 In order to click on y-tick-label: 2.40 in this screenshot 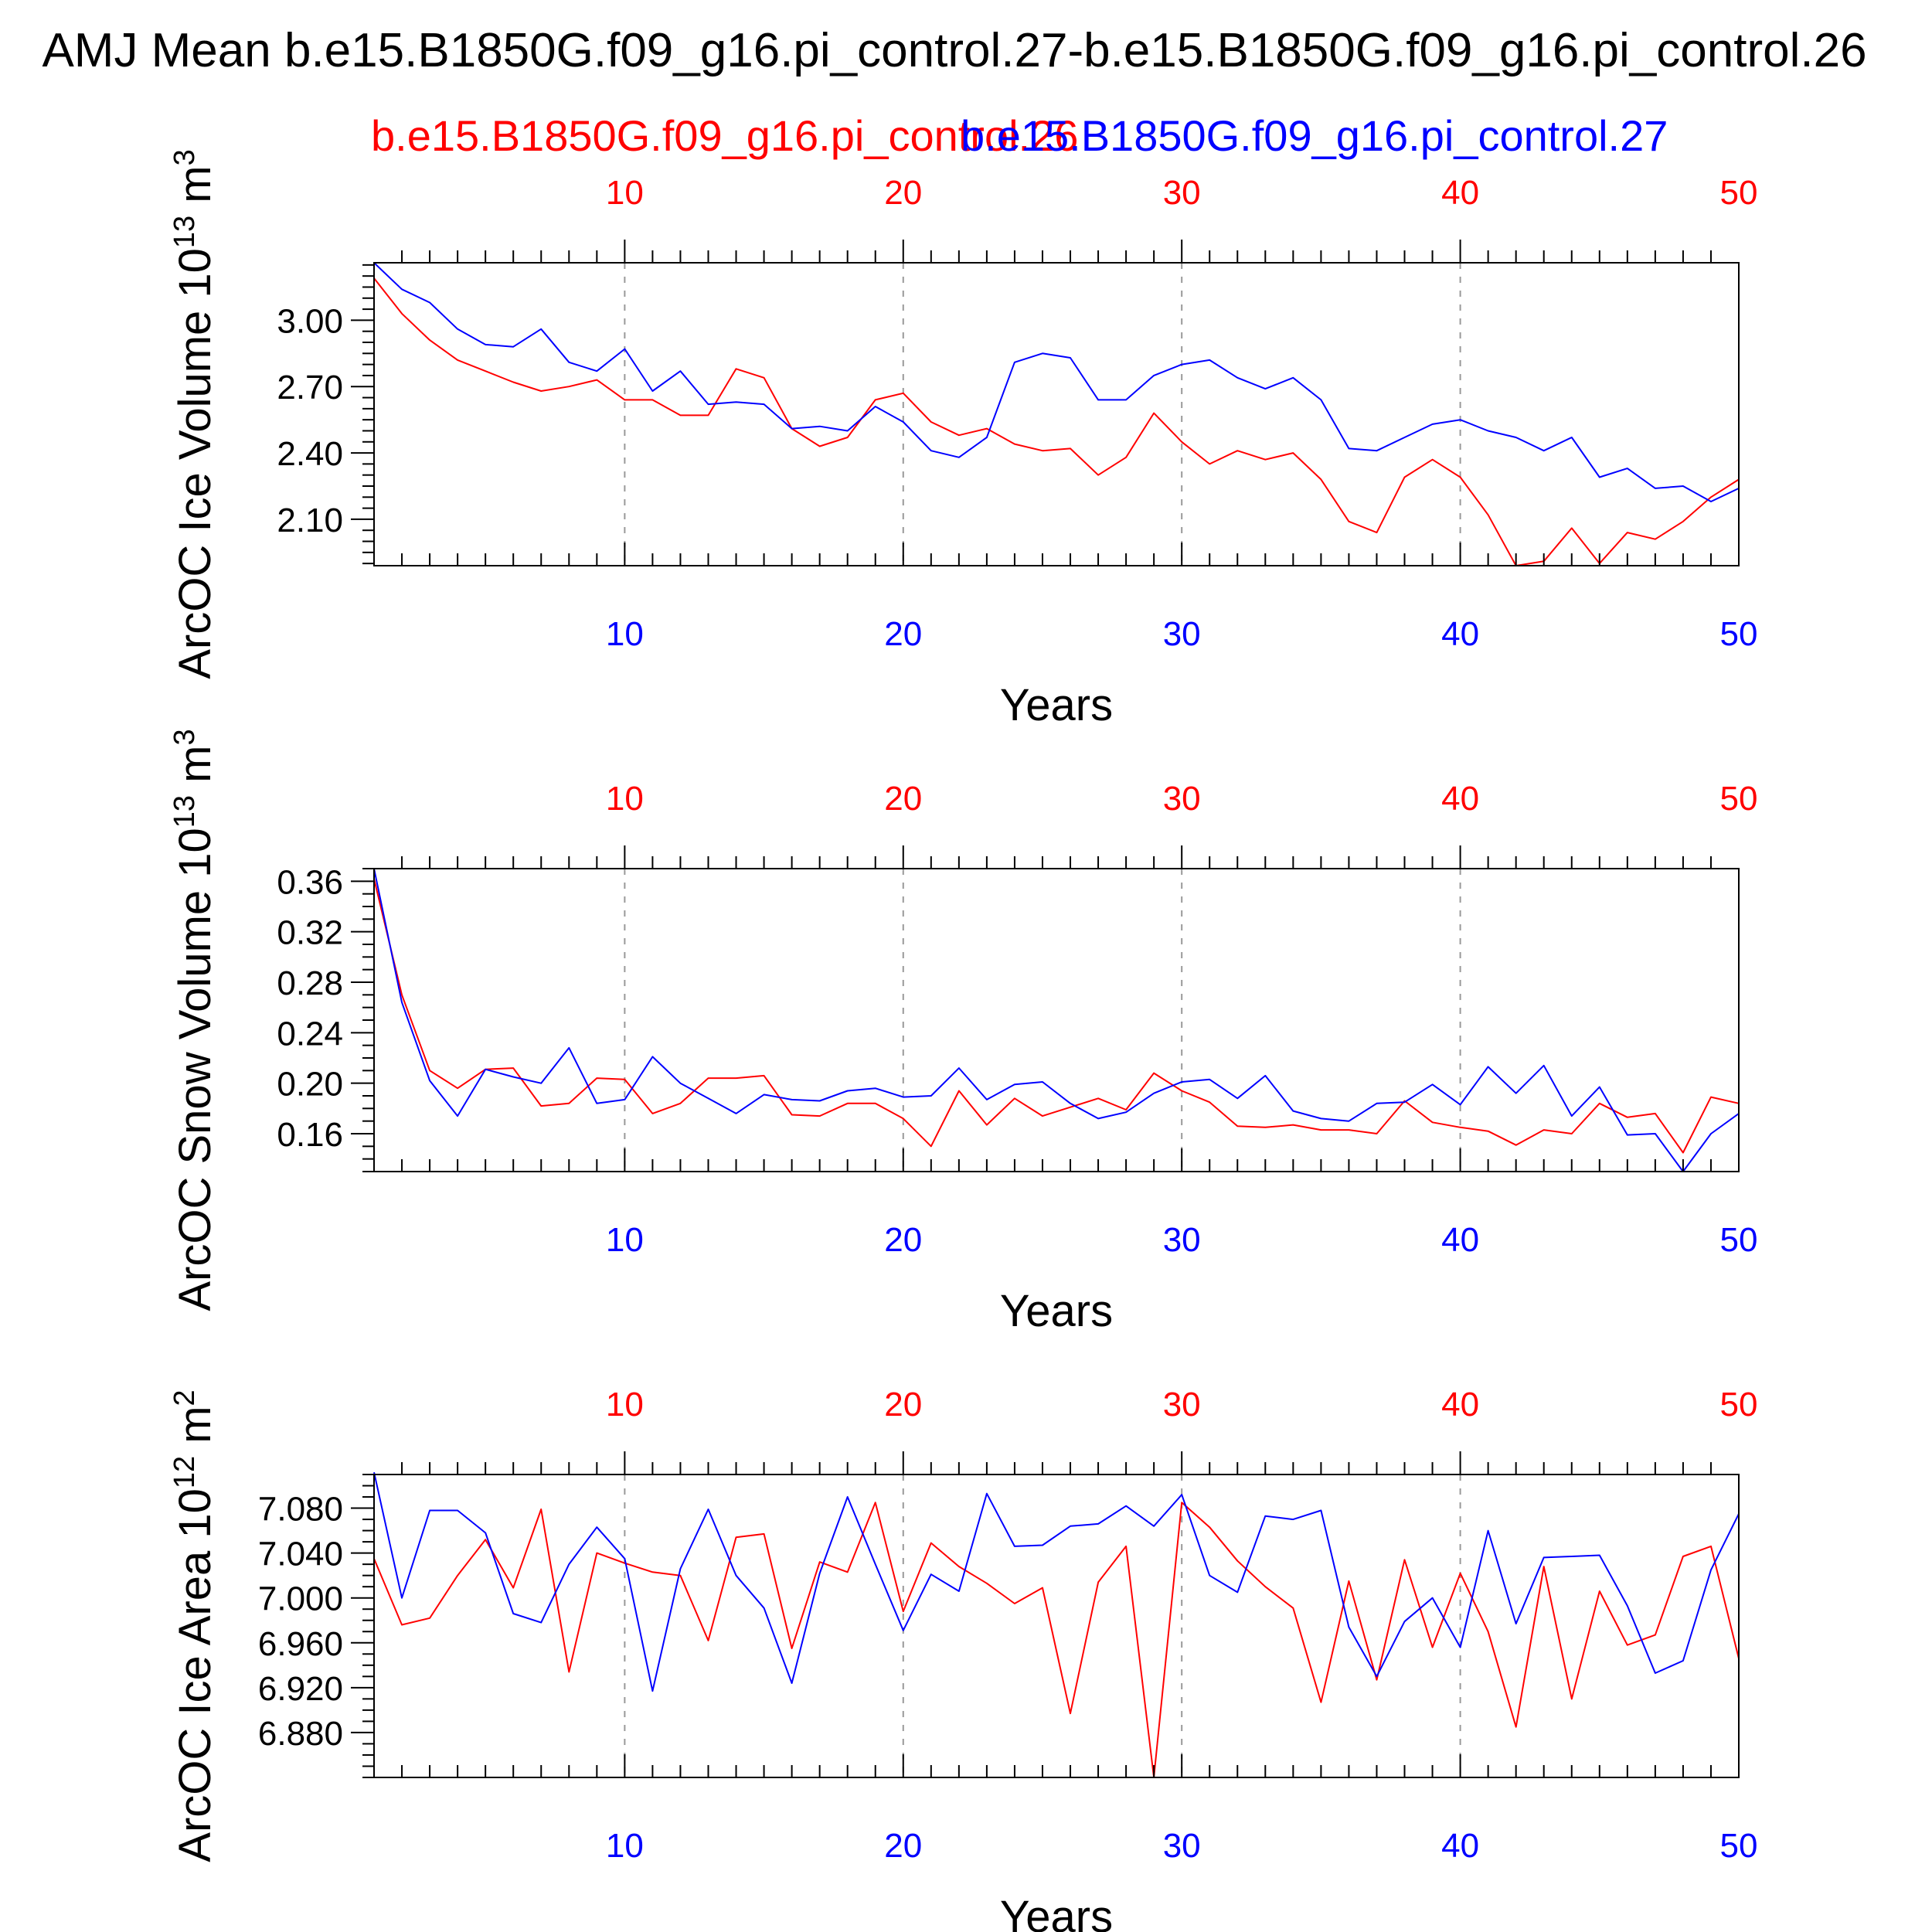, I will do `click(310, 454)`.